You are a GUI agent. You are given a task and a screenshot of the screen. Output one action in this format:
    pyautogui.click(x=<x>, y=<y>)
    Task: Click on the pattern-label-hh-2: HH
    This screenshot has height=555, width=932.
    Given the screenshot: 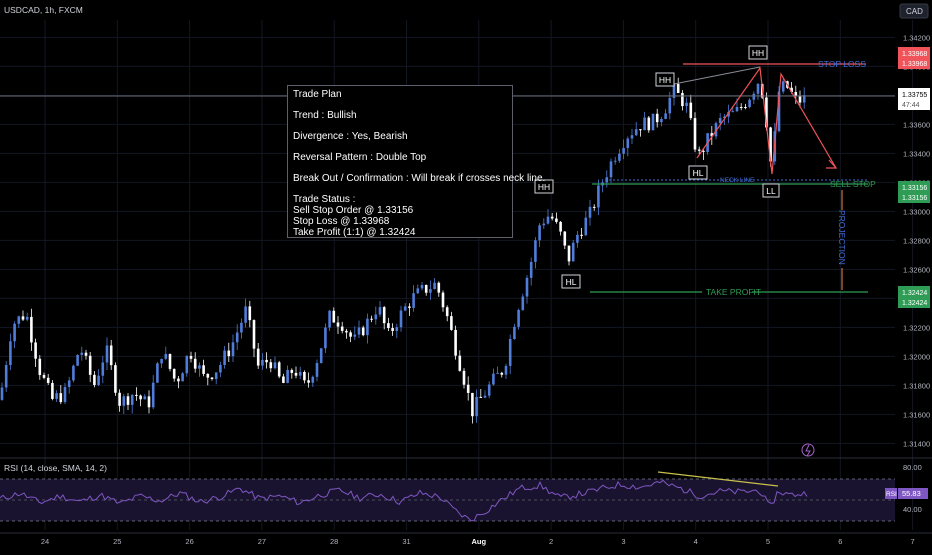 What is the action you would take?
    pyautogui.click(x=758, y=52)
    